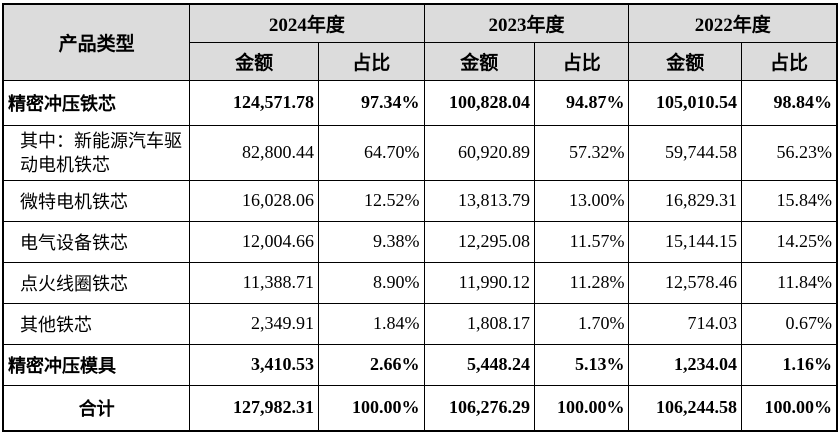  What do you see at coordinates (789, 323) in the screenshot?
I see `cell-ratio-2022: 0.67%` at bounding box center [789, 323].